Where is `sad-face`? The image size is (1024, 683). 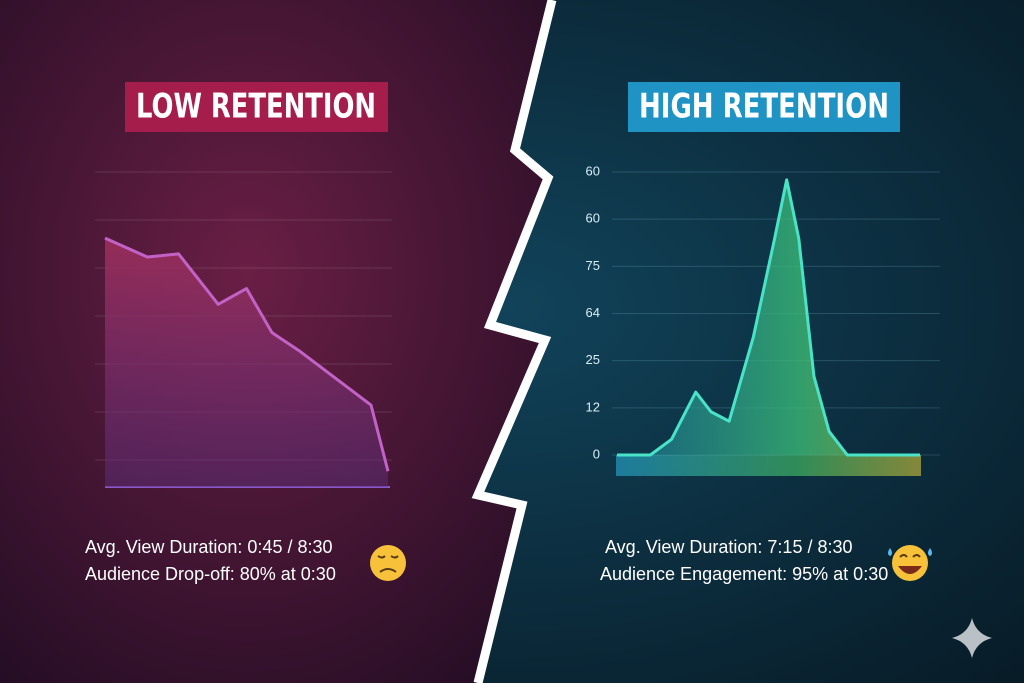 sad-face is located at coordinates (388, 563).